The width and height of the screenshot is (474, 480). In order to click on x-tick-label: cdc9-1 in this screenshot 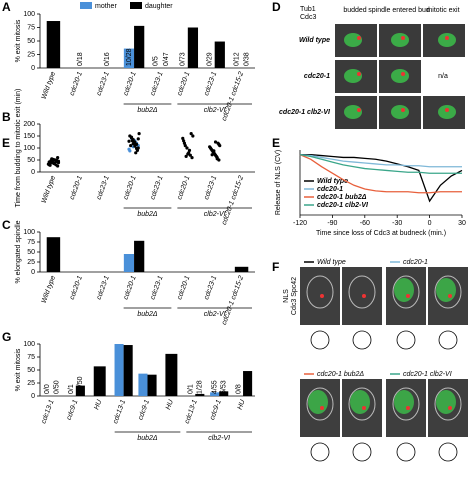, I will do `click(216, 410)`.